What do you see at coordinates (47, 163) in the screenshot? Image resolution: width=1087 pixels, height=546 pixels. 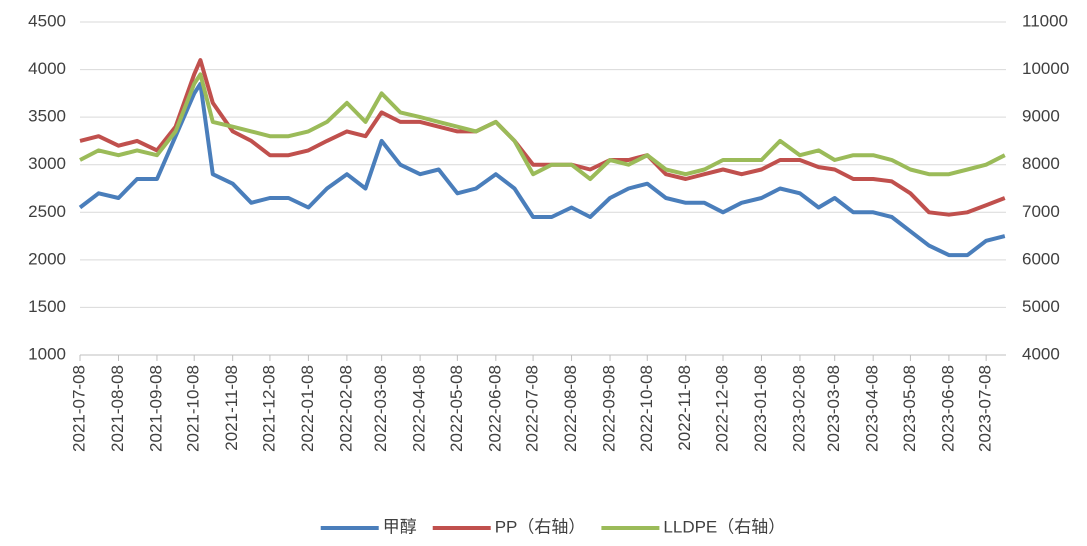 I see `y-tick-label: 3000` at bounding box center [47, 163].